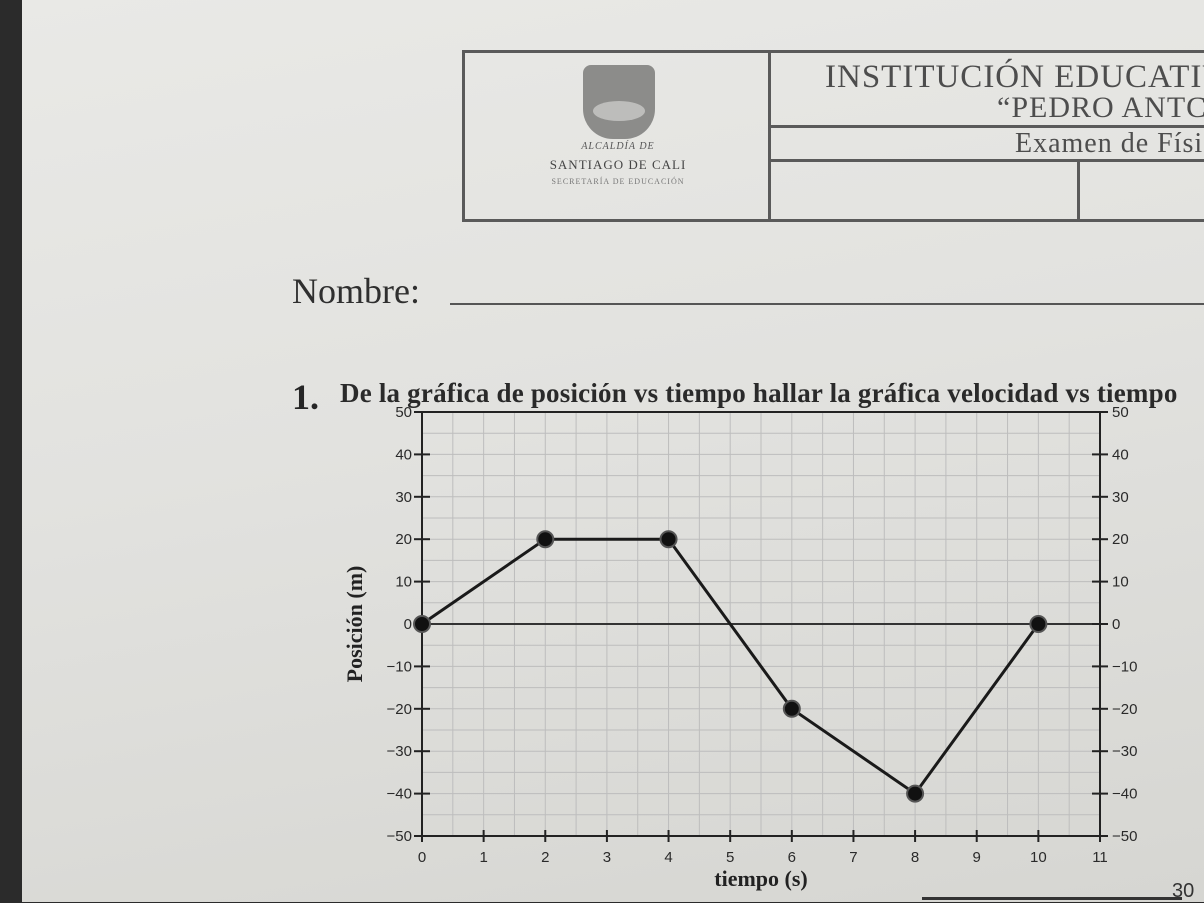 The image size is (1204, 903). What do you see at coordinates (403, 412) in the screenshot?
I see `y-tick-label-left: 50` at bounding box center [403, 412].